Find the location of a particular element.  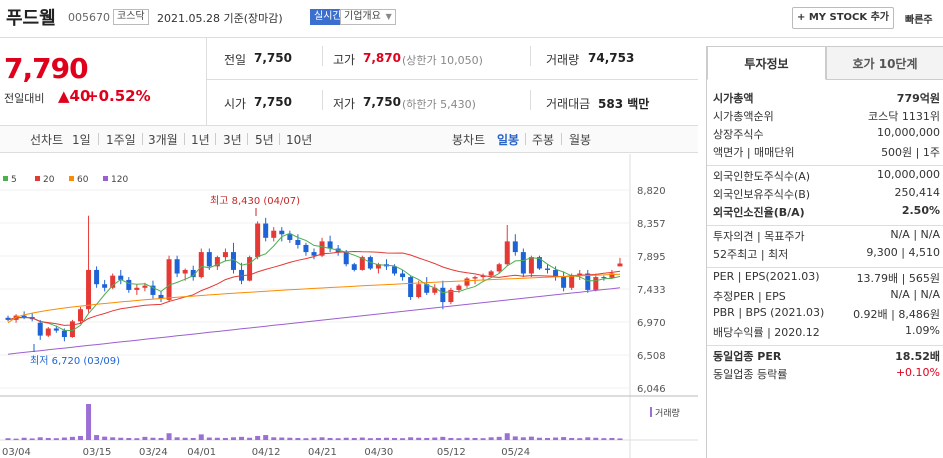

volume-value: 74,753 is located at coordinates (611, 58).